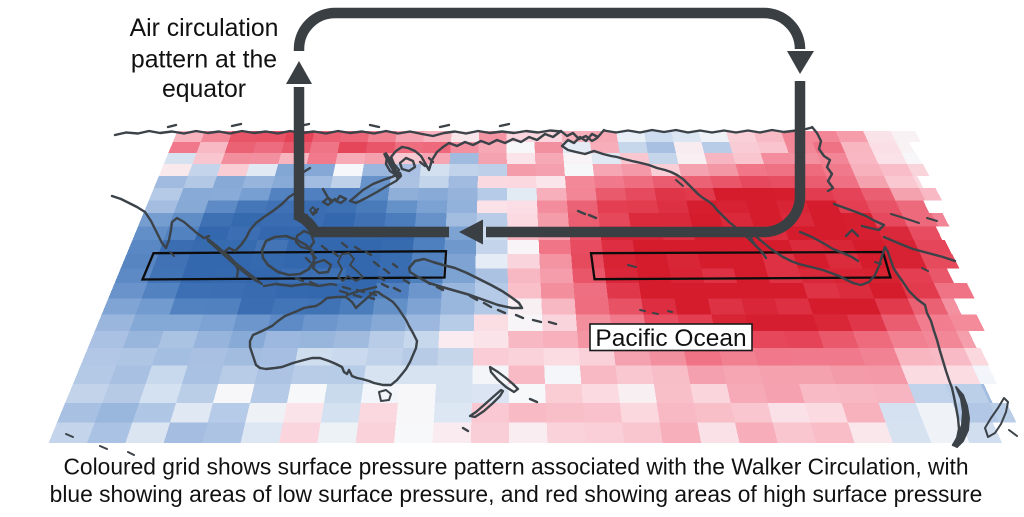 Image resolution: width=1024 pixels, height=517 pixels. I want to click on svg-text: Pacific Ocean, so click(670, 338).